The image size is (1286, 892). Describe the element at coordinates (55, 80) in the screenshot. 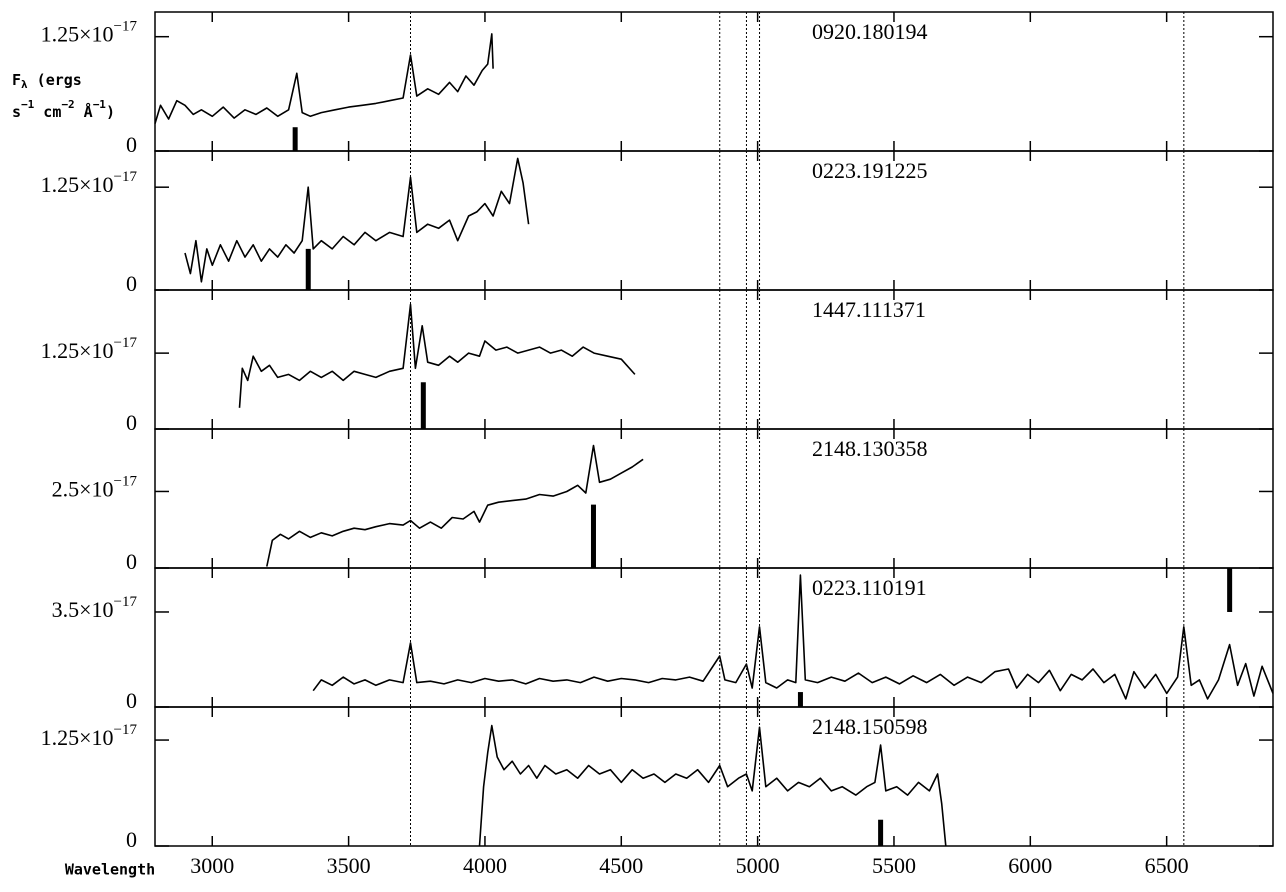

I see `y-axis-label-part: (ergs` at that location.